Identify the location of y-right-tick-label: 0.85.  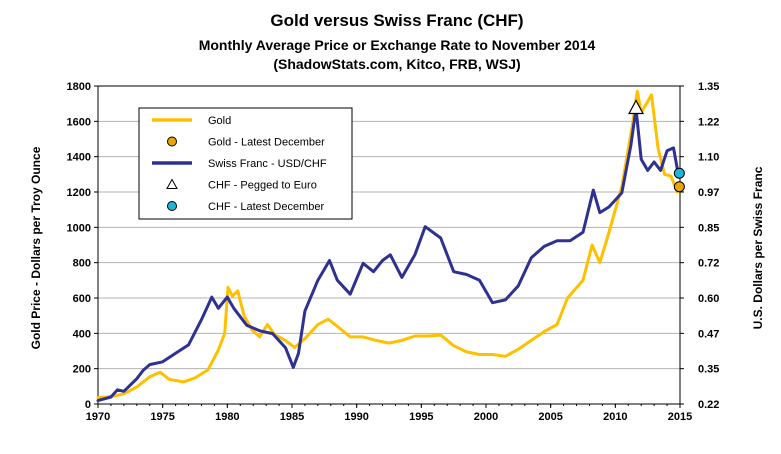
(708, 228).